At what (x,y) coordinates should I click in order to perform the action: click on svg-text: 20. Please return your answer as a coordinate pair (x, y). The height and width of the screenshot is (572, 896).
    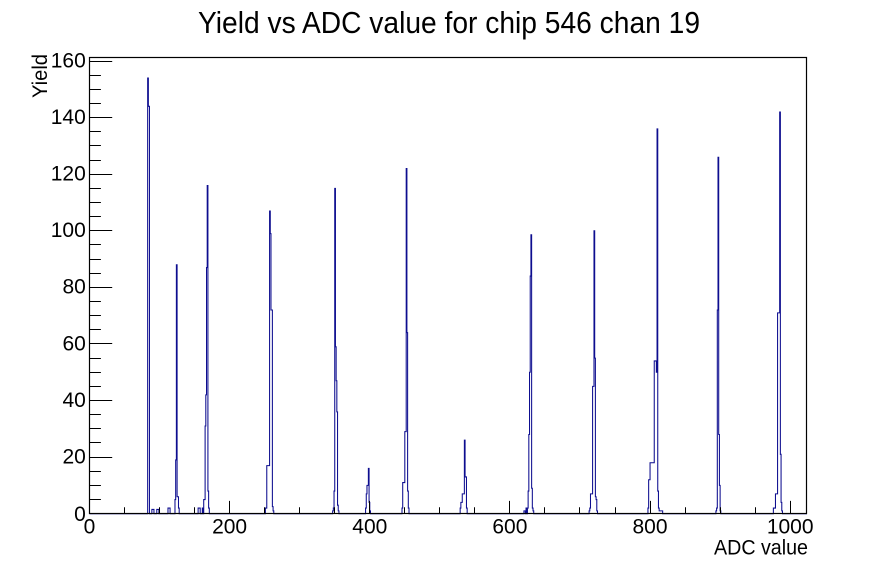
    Looking at the image, I should click on (73, 456).